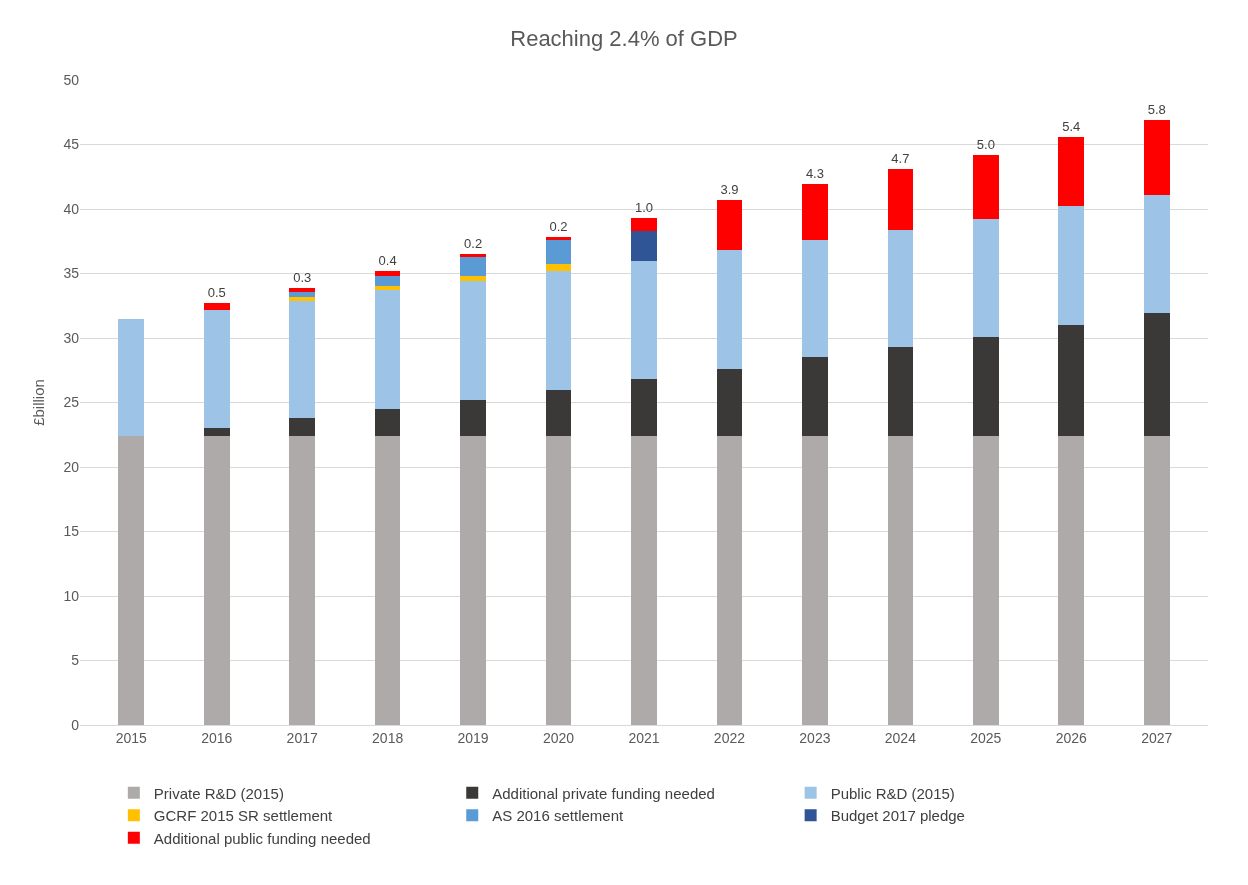  What do you see at coordinates (262, 838) in the screenshot?
I see `legend-label: Additional public funding needed` at bounding box center [262, 838].